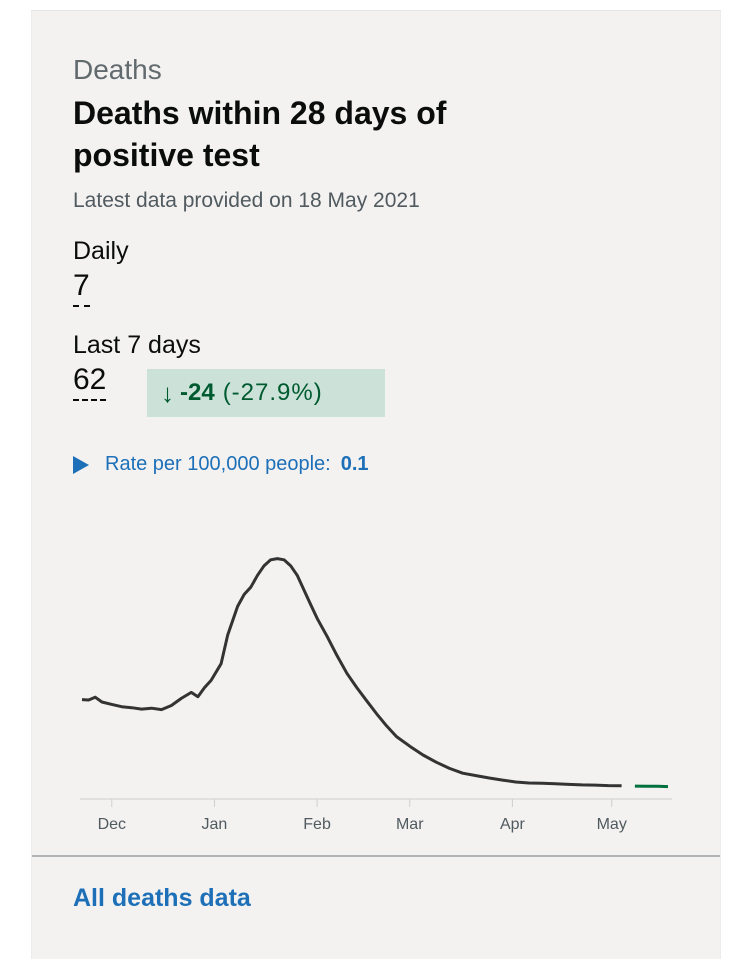 The width and height of the screenshot is (750, 968). Describe the element at coordinates (612, 824) in the screenshot. I see `x-tick-label-may: May` at that location.